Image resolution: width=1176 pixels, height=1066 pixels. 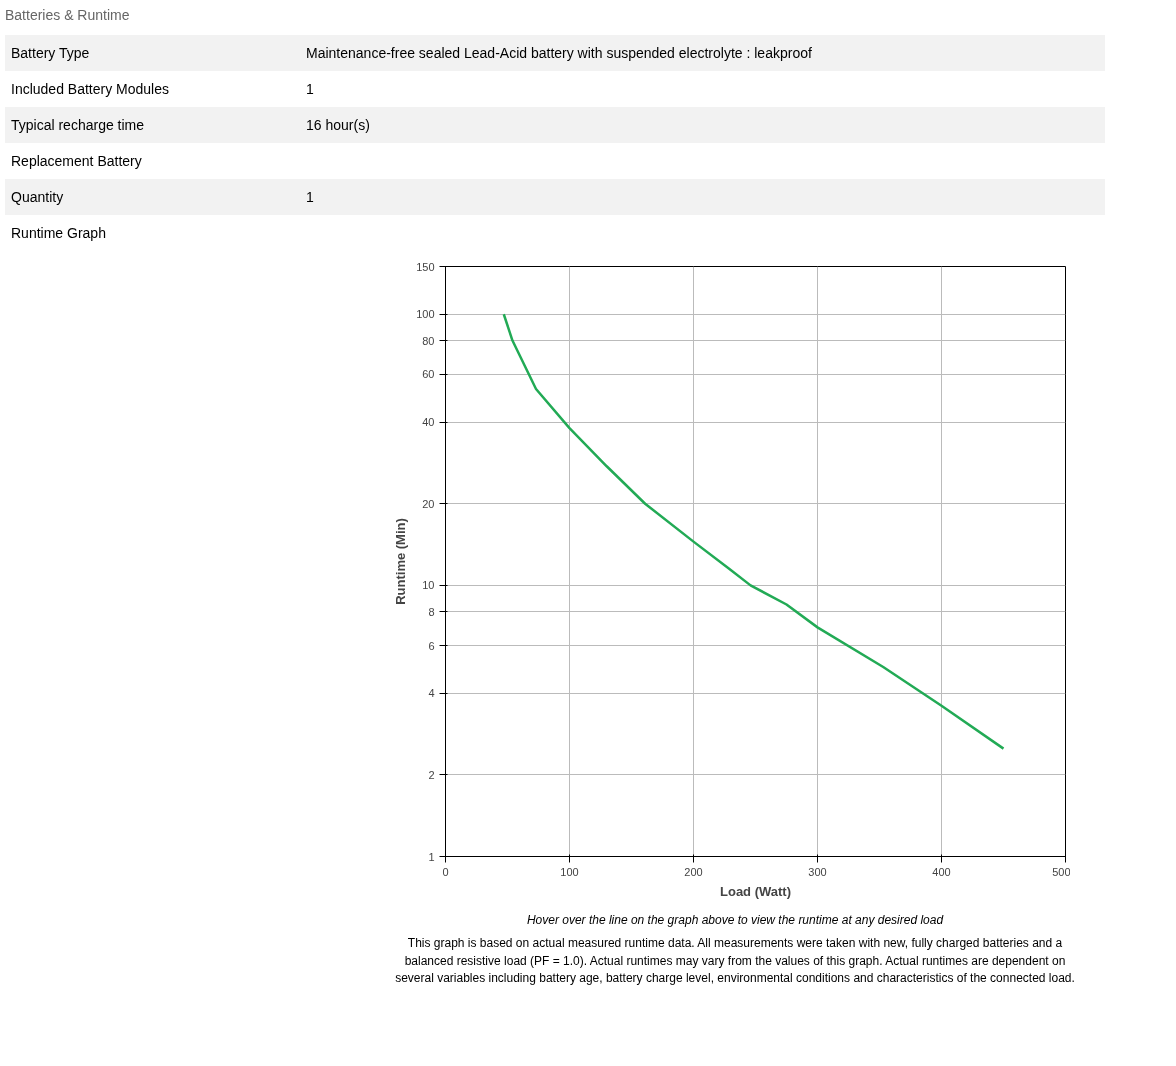 What do you see at coordinates (425, 266) in the screenshot?
I see `y-tick-label: 150` at bounding box center [425, 266].